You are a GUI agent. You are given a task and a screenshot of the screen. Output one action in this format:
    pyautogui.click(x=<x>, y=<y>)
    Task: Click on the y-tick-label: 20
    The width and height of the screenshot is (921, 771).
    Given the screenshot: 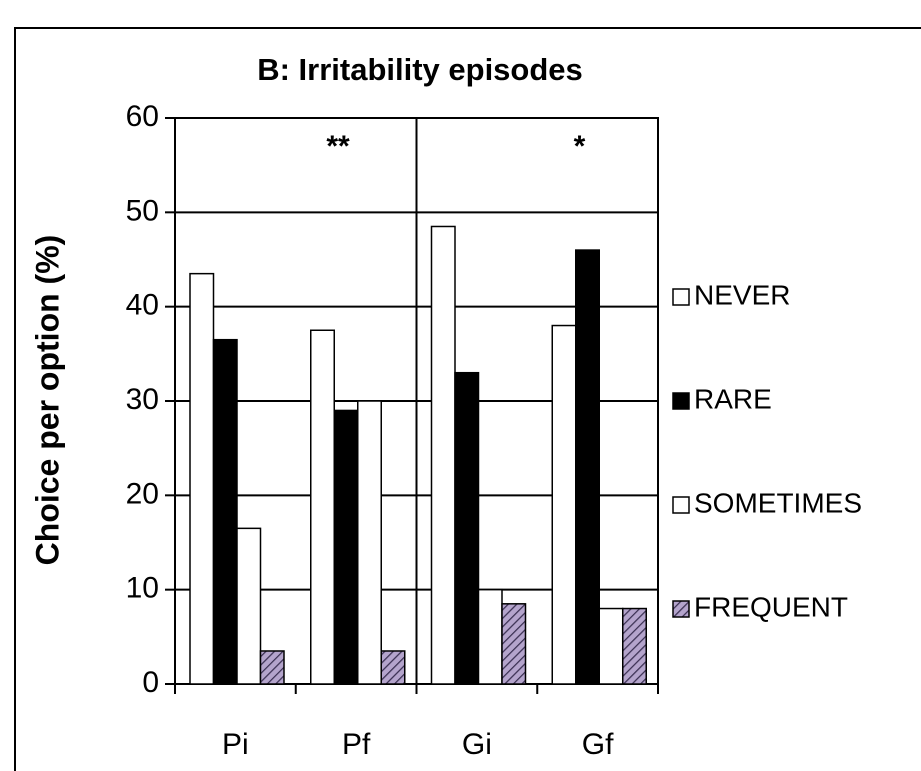 What is the action you would take?
    pyautogui.click(x=142, y=493)
    